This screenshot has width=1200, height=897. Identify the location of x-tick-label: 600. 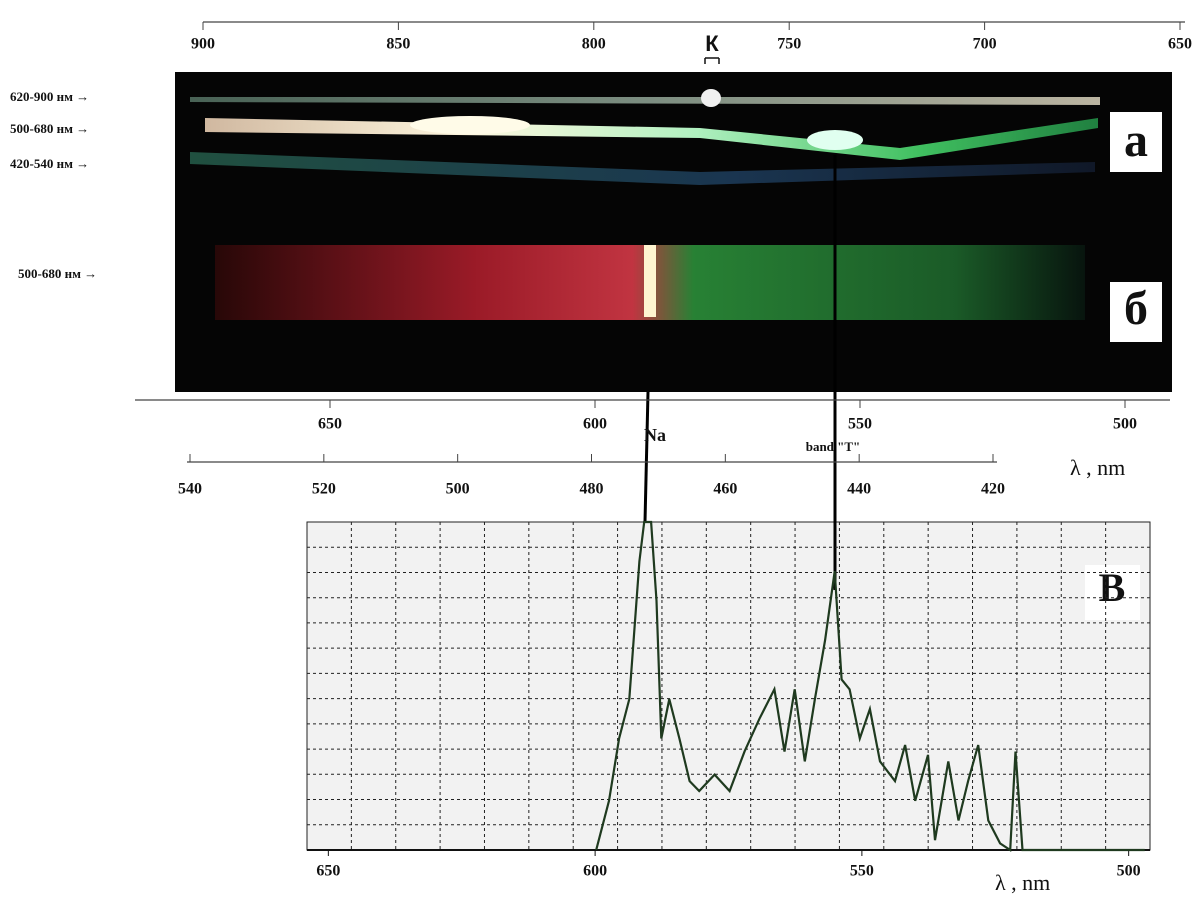
(595, 871).